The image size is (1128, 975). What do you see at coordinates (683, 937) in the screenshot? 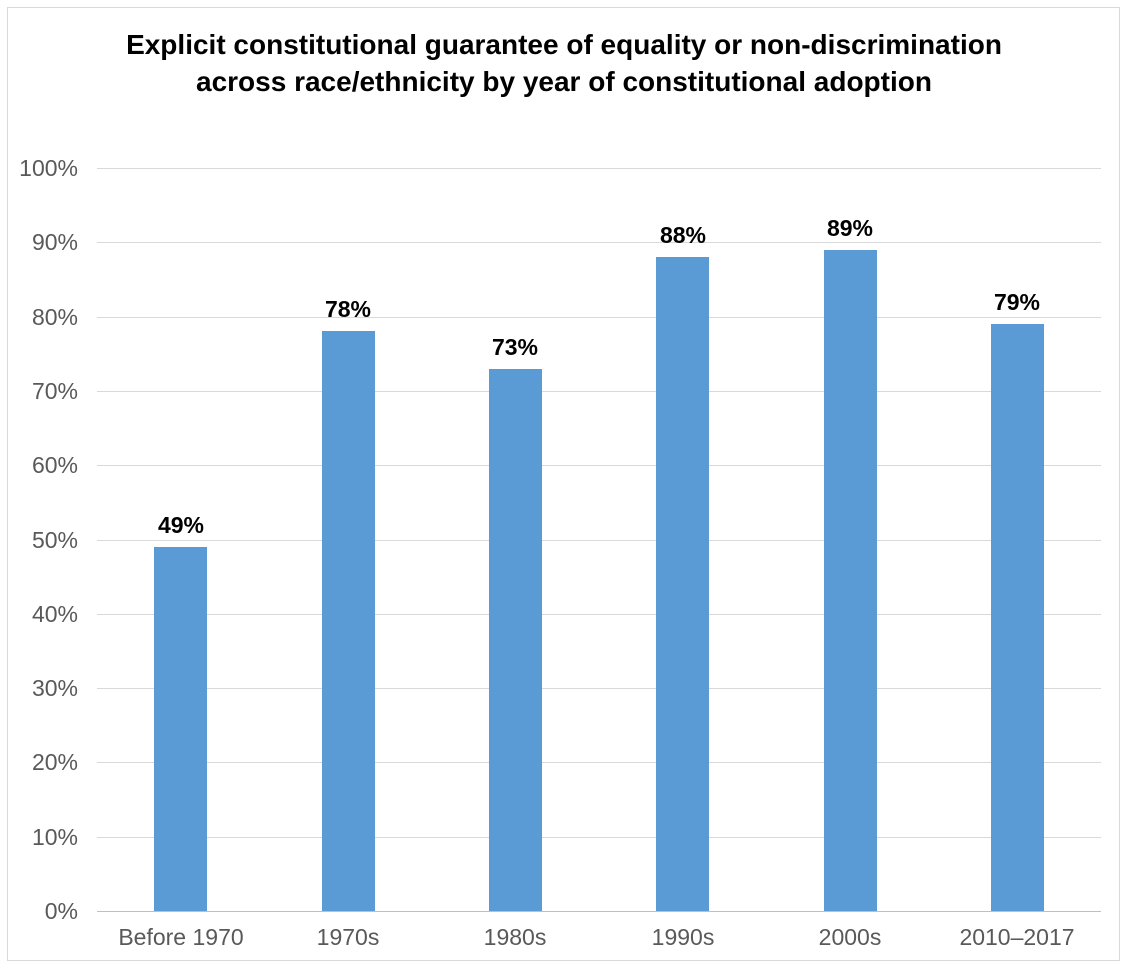
I see `x-tick-label: 1990s` at bounding box center [683, 937].